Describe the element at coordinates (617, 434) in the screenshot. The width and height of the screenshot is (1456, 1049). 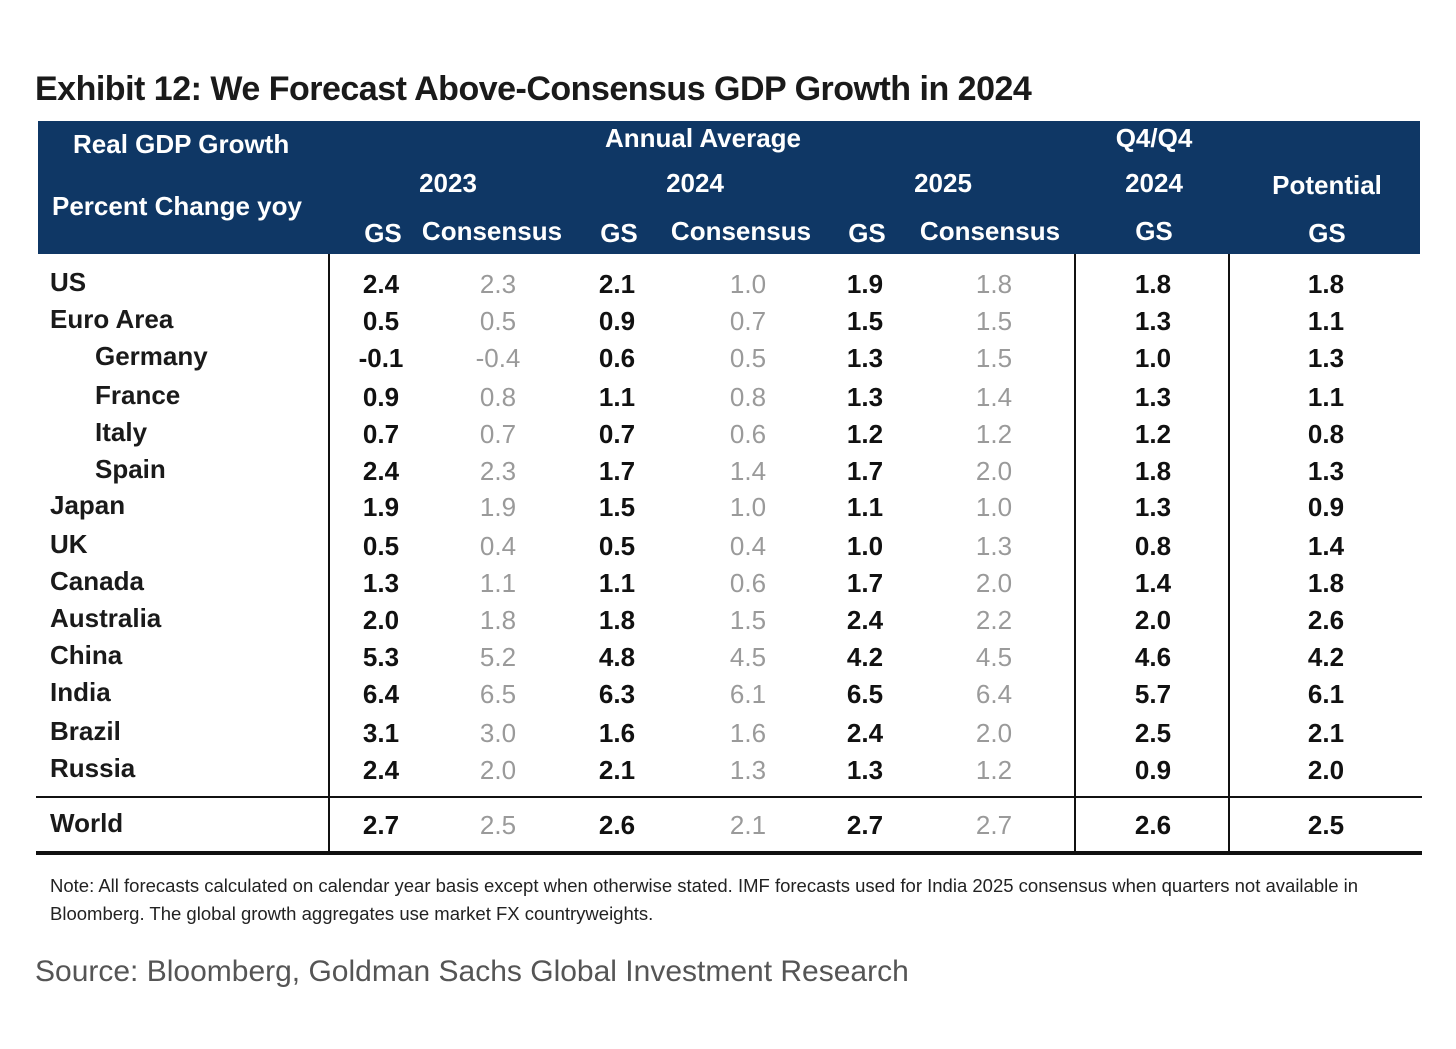
I see `cell-gs-2024: 0.7` at that location.